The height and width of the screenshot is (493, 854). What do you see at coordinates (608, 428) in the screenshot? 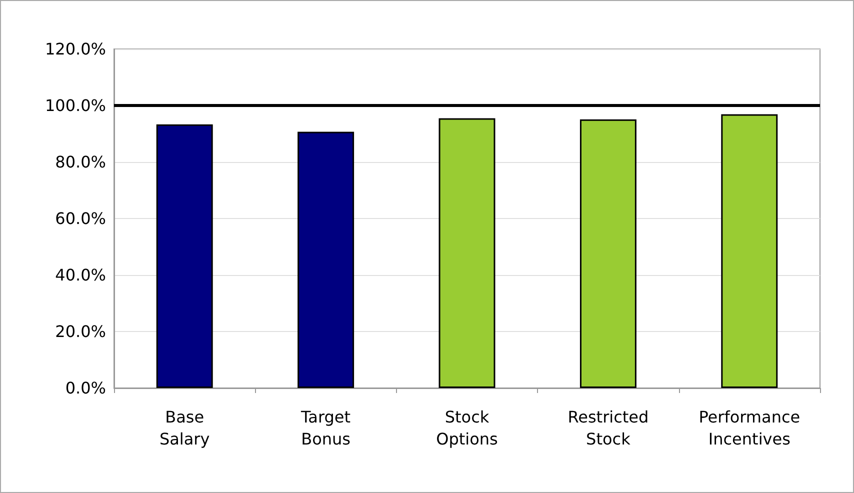
I see `x-tick-label: Restricted Stock` at bounding box center [608, 428].